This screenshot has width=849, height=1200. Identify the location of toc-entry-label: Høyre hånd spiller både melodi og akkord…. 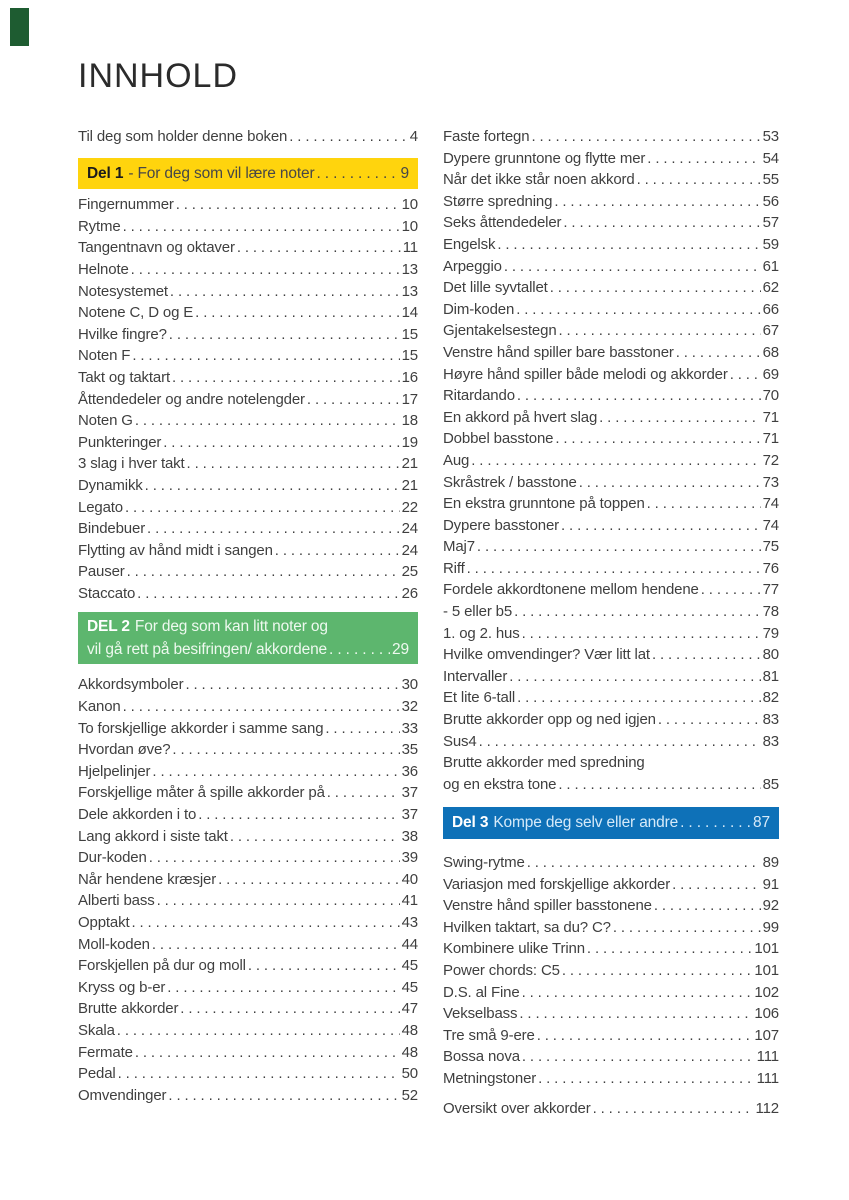
(585, 374).